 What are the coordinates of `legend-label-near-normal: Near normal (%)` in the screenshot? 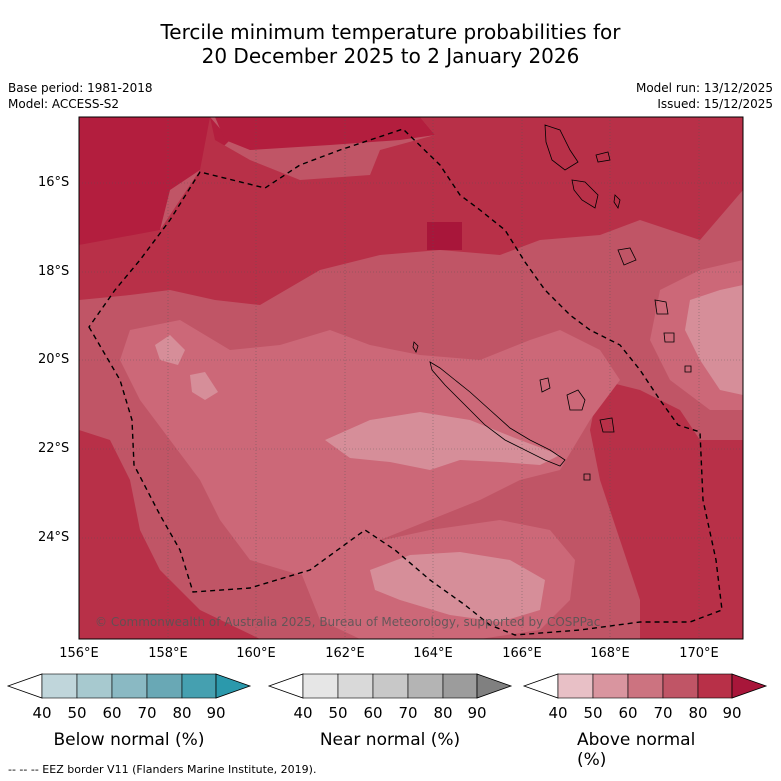 It's located at (390, 740).